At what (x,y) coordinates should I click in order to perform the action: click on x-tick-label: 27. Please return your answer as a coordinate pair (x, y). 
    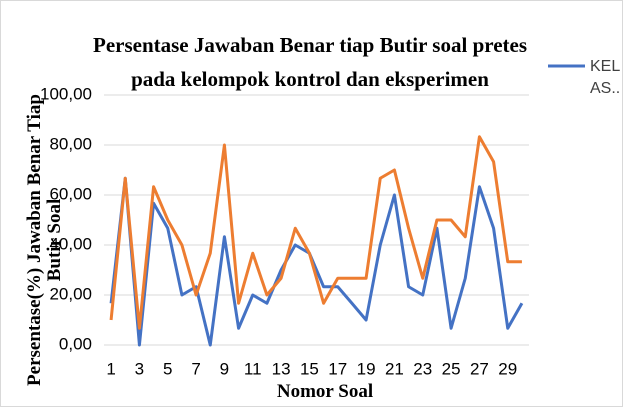
    Looking at the image, I should click on (479, 368).